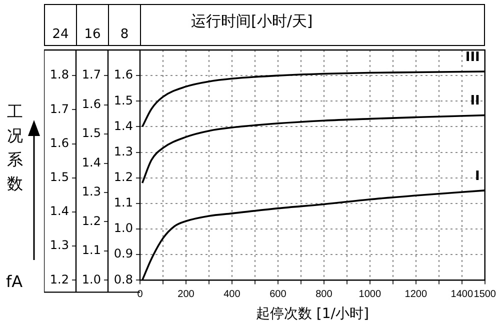  I want to click on y-tick-label: 1.3, so click(123, 151).